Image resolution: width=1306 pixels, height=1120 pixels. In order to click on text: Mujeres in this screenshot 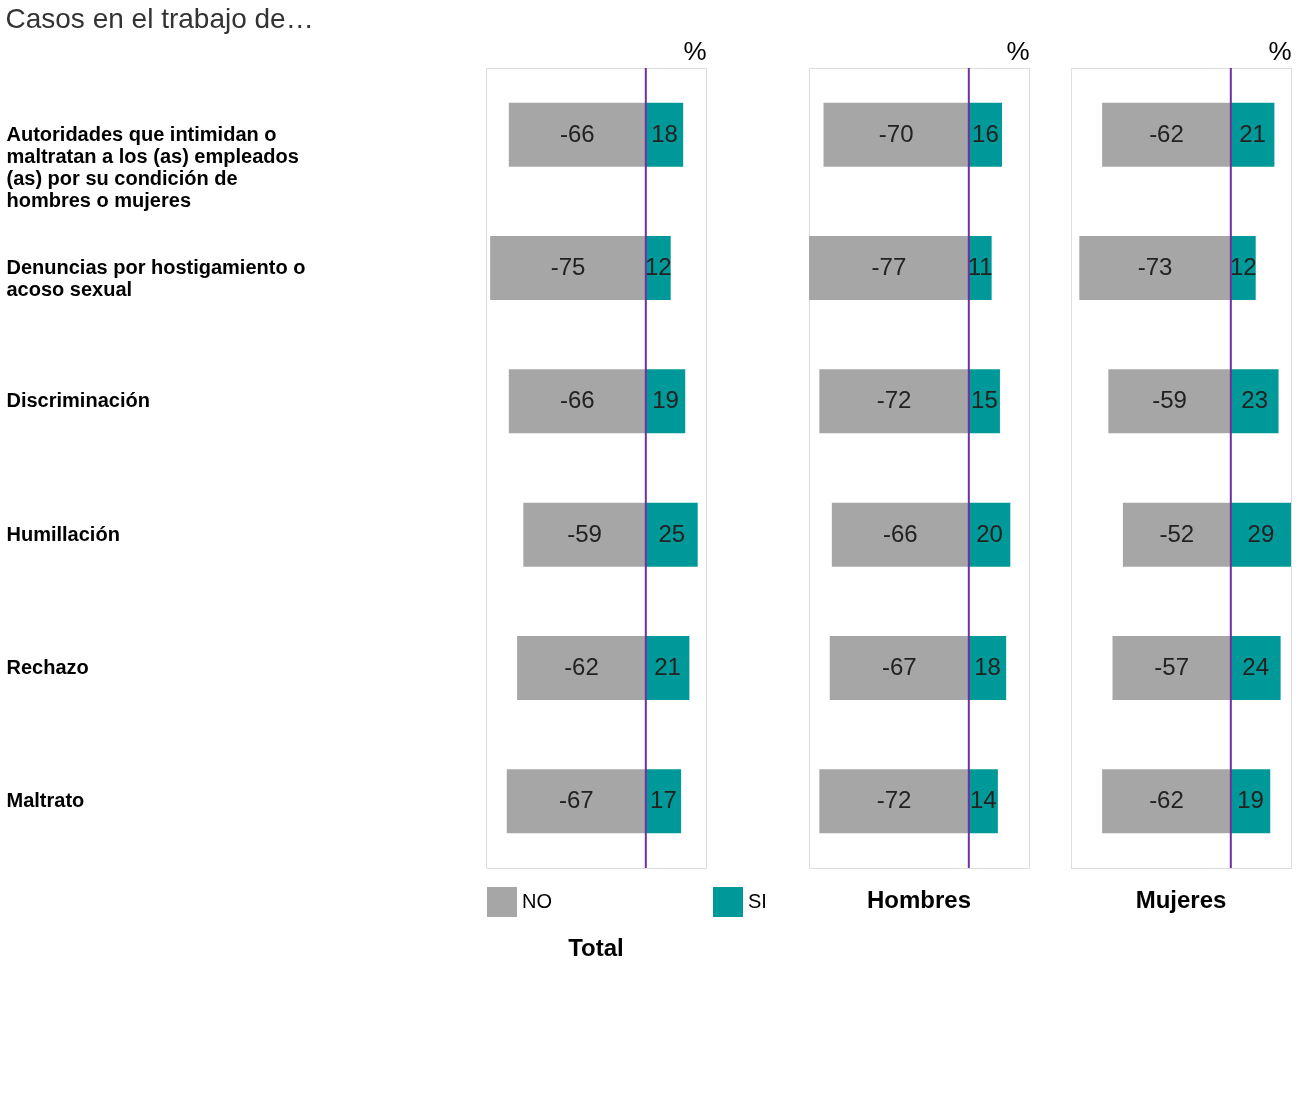, I will do `click(1181, 899)`.